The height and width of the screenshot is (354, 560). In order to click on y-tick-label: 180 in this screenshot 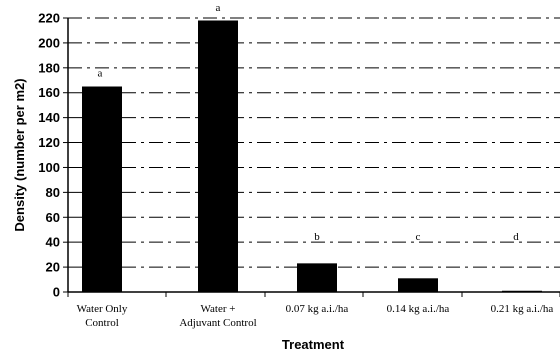, I will do `click(49, 67)`.